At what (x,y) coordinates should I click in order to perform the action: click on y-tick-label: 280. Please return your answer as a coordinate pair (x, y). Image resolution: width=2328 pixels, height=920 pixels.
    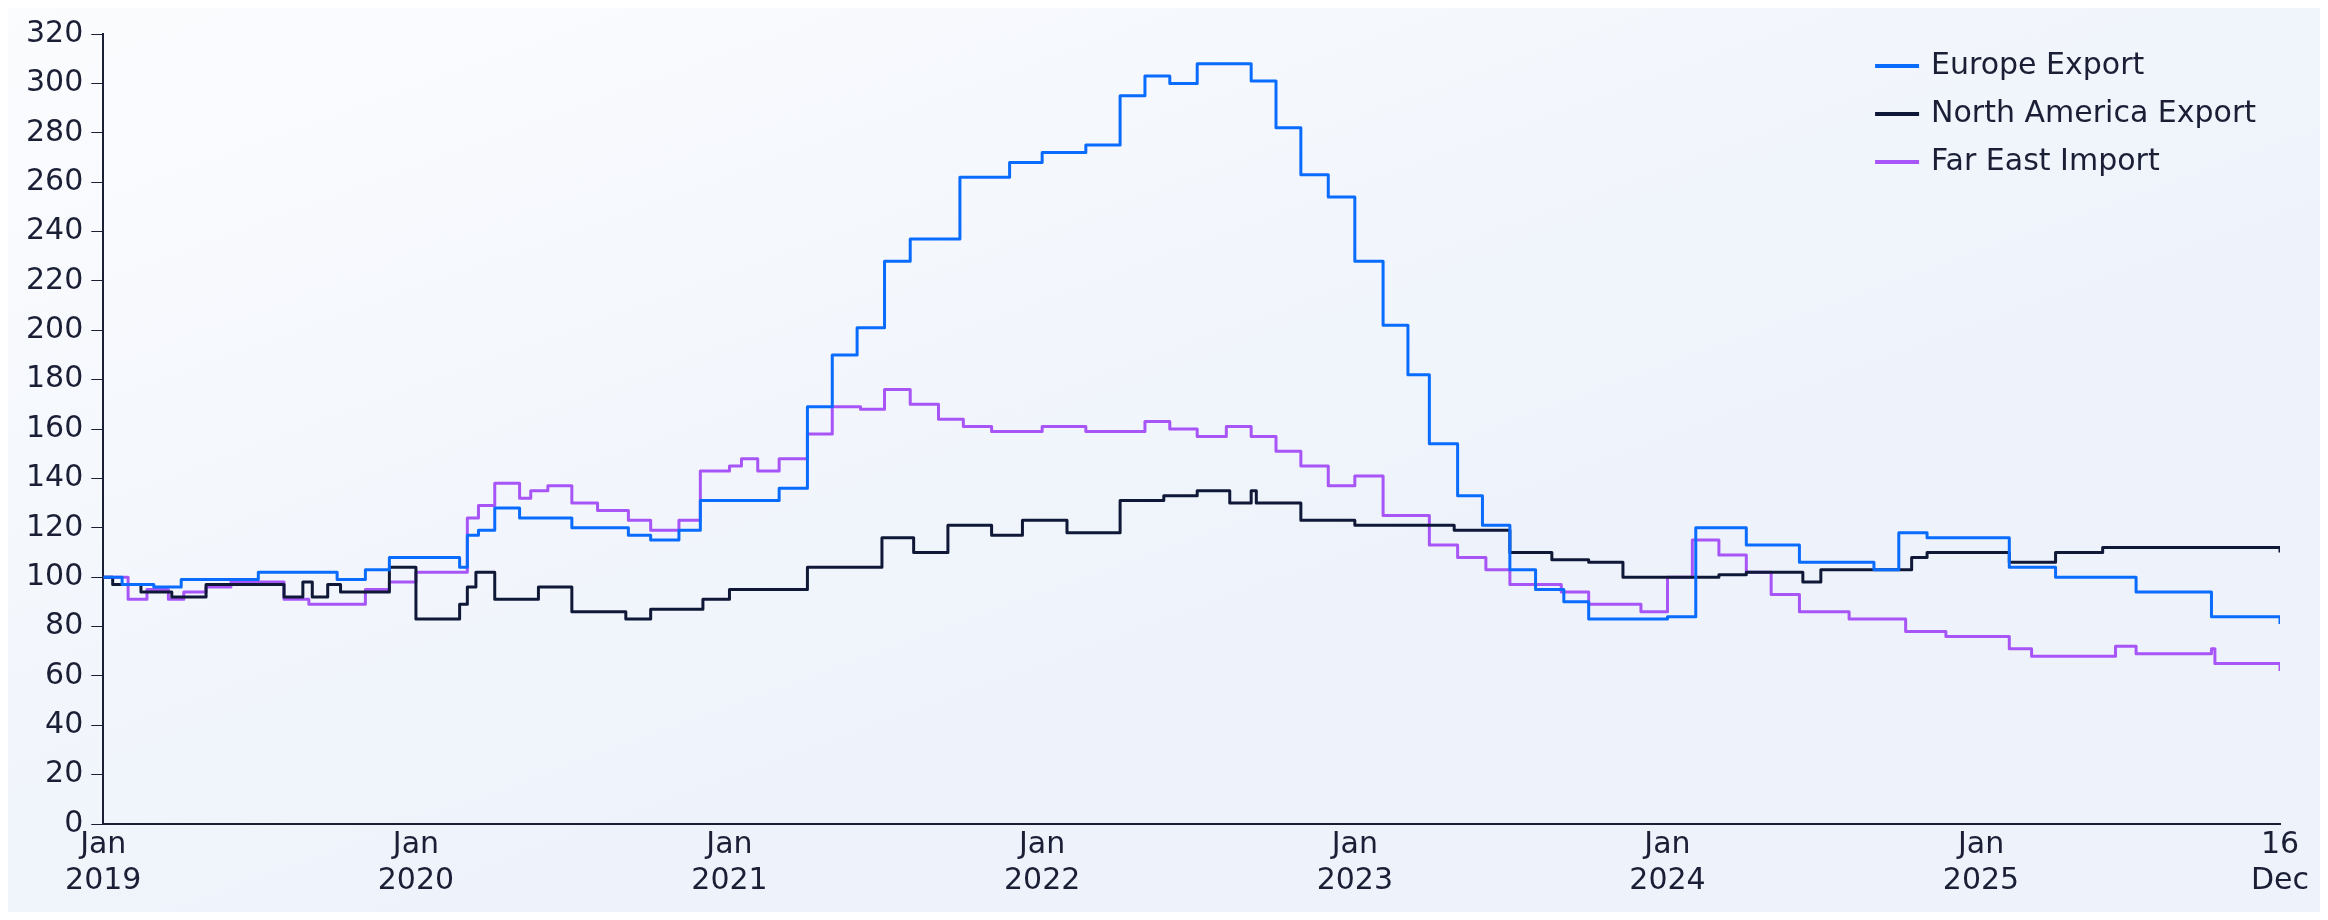
    Looking at the image, I should click on (55, 130).